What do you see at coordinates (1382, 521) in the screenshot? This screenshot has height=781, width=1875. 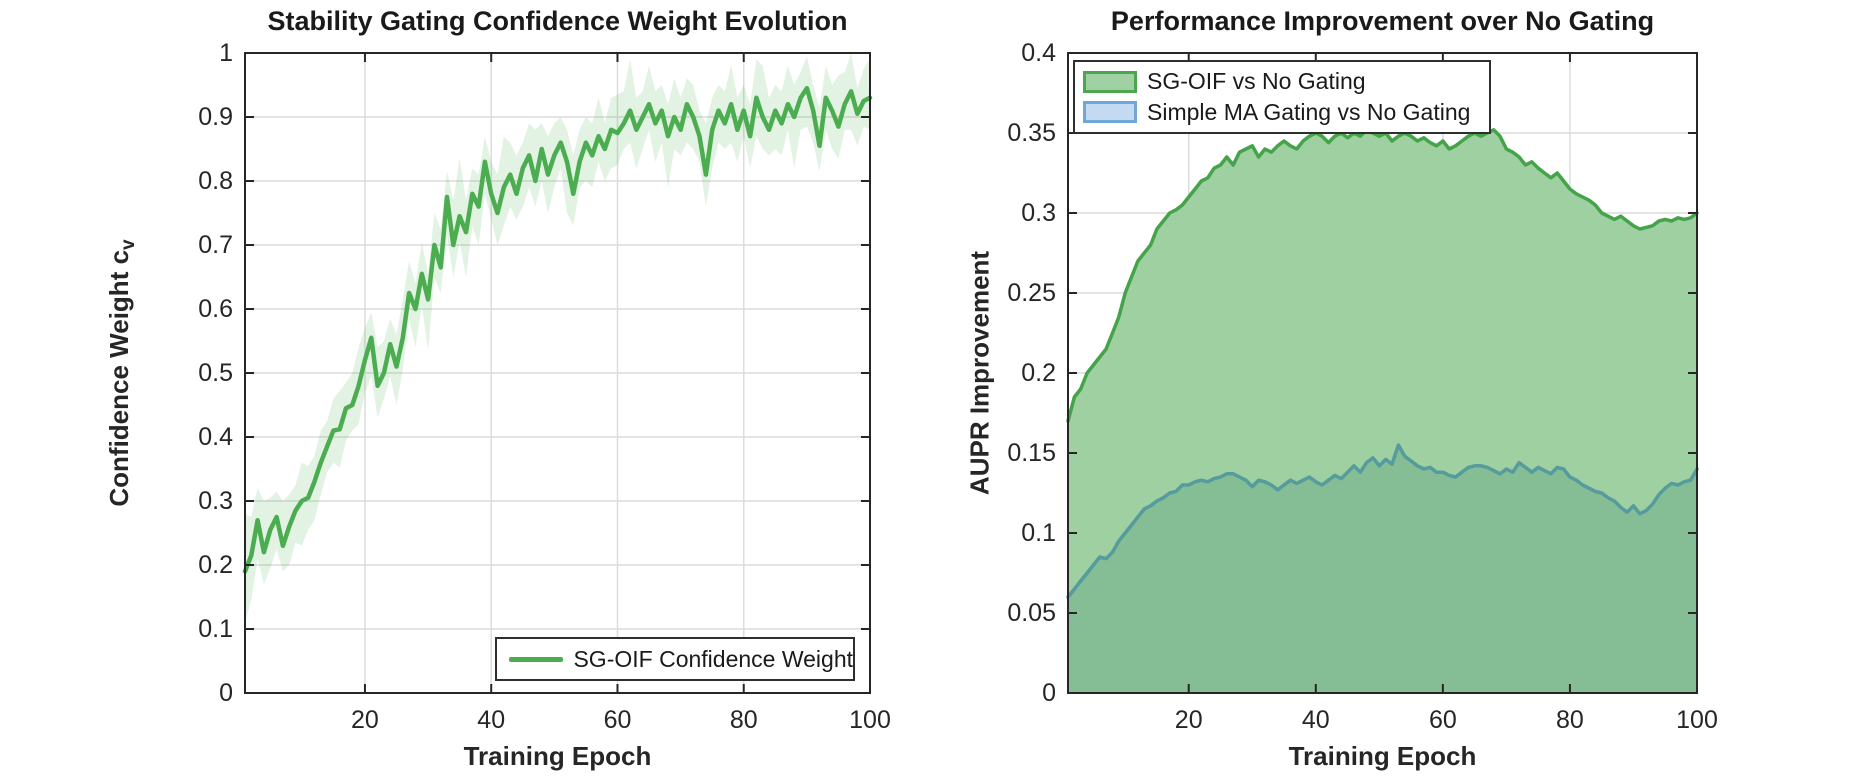 I see `simple-ma-area-edge` at bounding box center [1382, 521].